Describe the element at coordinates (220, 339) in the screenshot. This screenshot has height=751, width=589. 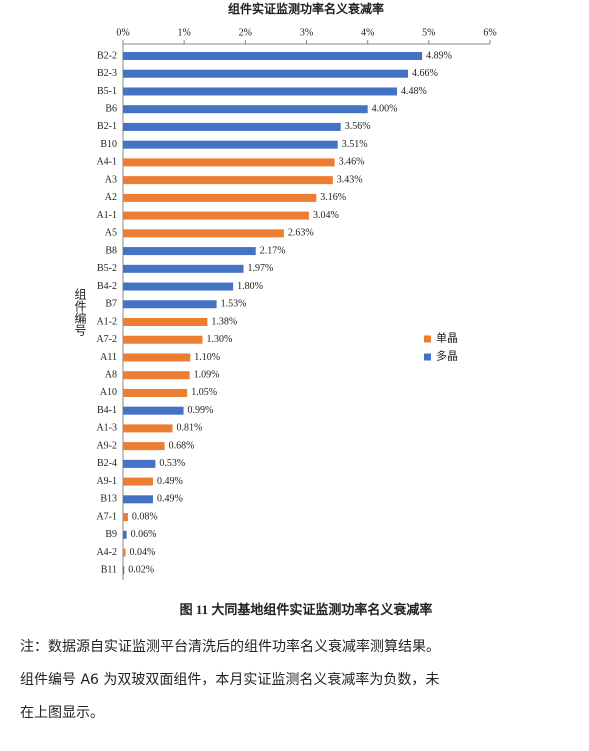
I see `value-label: 1.30%` at that location.